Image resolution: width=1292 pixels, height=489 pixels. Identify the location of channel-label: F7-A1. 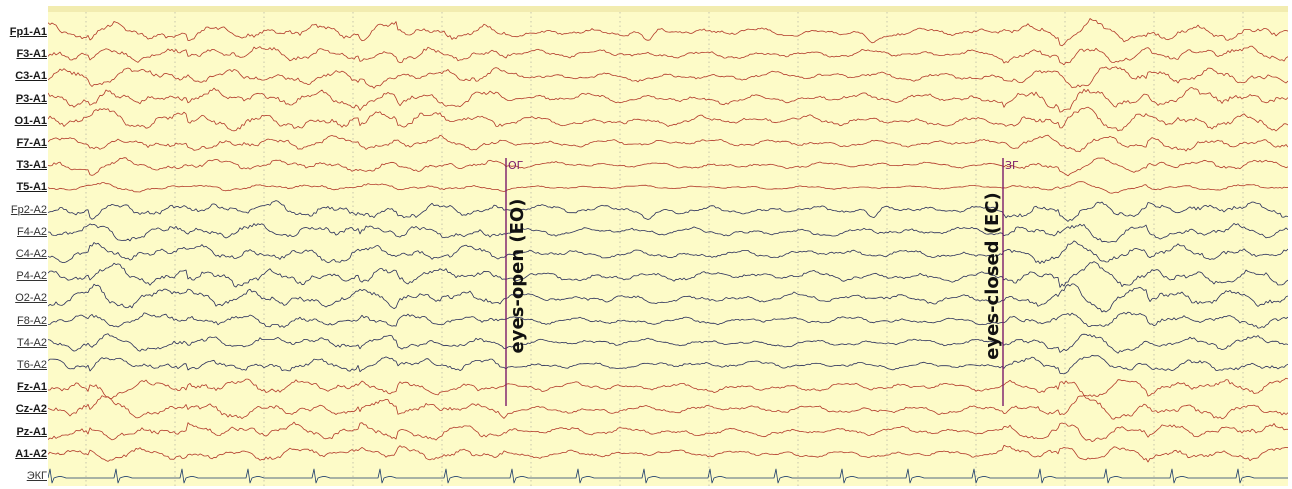
(31, 143).